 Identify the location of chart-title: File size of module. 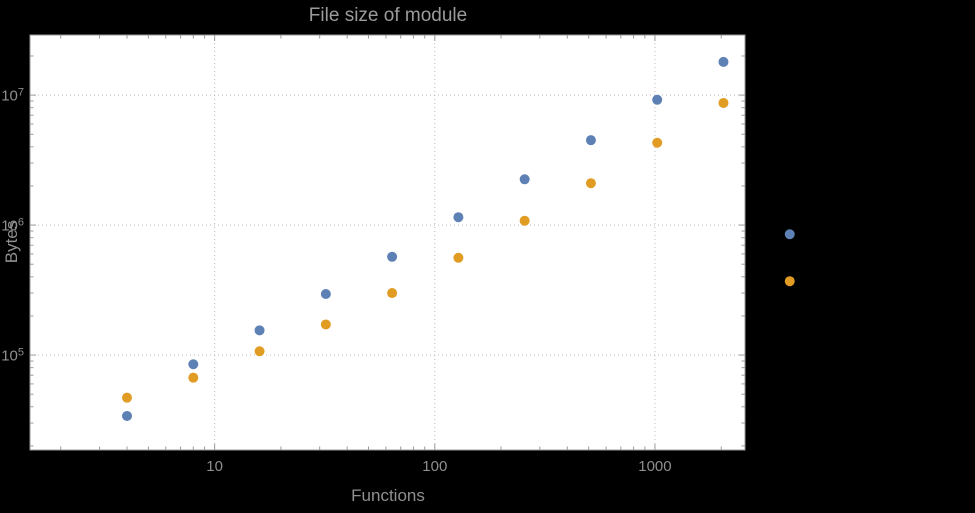
(388, 15).